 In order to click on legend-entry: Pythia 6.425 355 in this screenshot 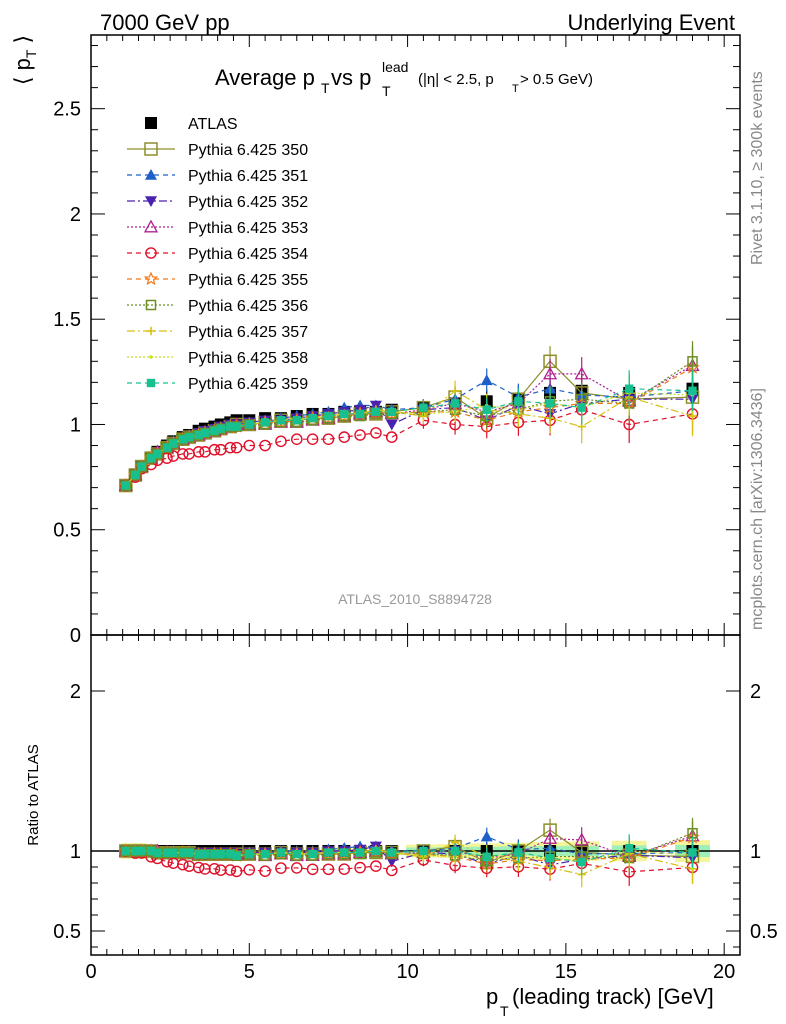, I will do `click(217, 280)`.